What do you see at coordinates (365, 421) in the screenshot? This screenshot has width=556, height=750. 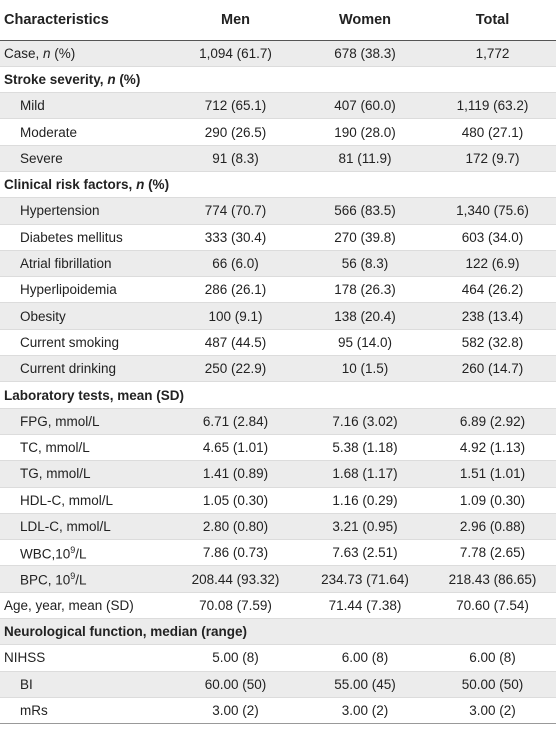 I see `cell-women: 7.16 (3.02)` at bounding box center [365, 421].